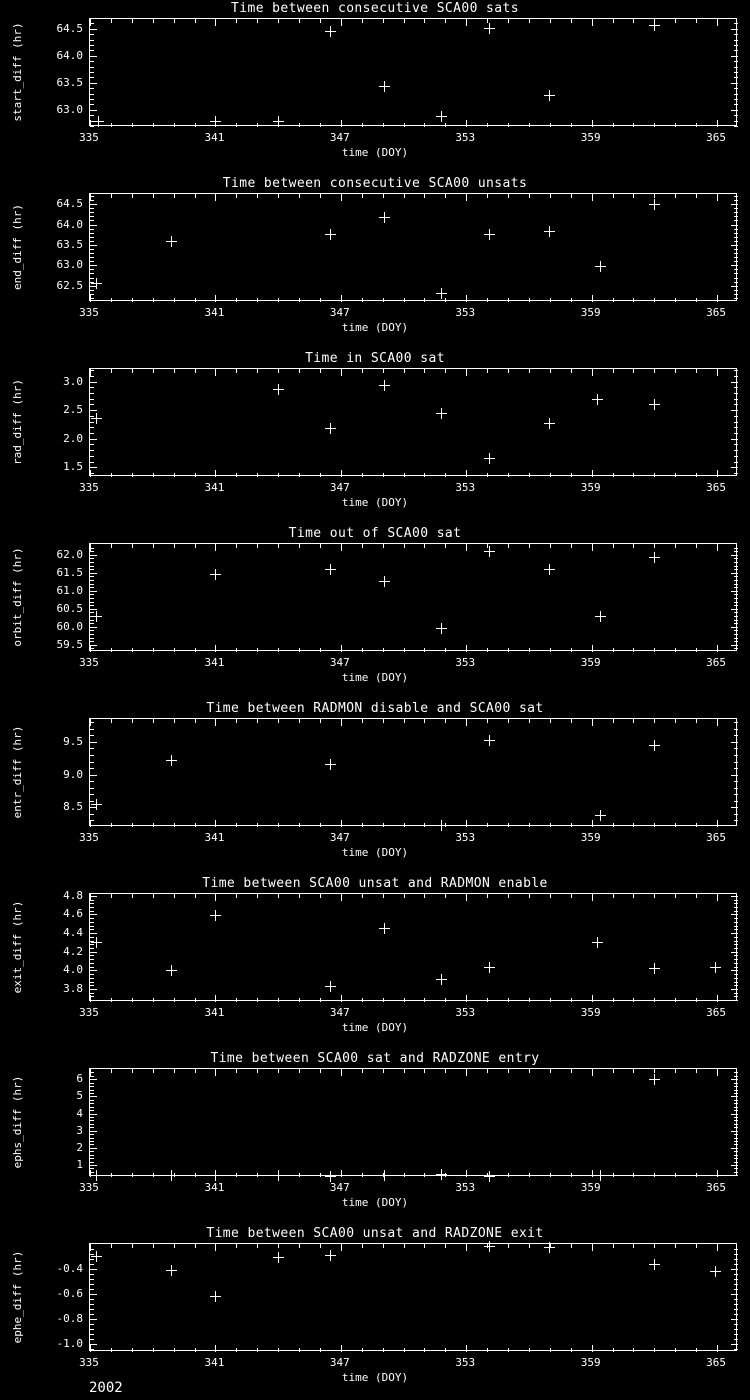 This screenshot has width=750, height=1400. Describe the element at coordinates (17, 597) in the screenshot. I see `y-axis-title: orbit_diff (hr)` at that location.